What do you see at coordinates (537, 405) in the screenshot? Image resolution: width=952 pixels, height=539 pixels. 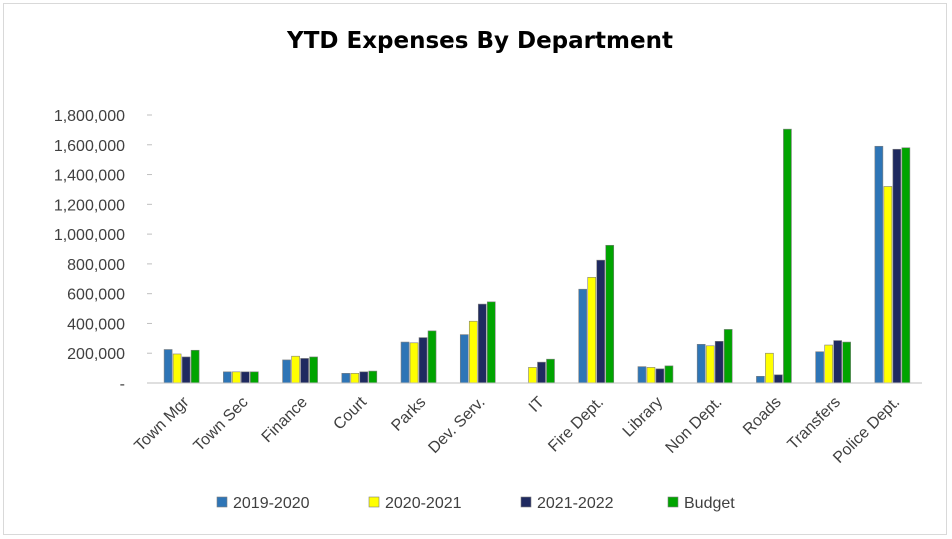 I see `x-tick-label: IT` at bounding box center [537, 405].